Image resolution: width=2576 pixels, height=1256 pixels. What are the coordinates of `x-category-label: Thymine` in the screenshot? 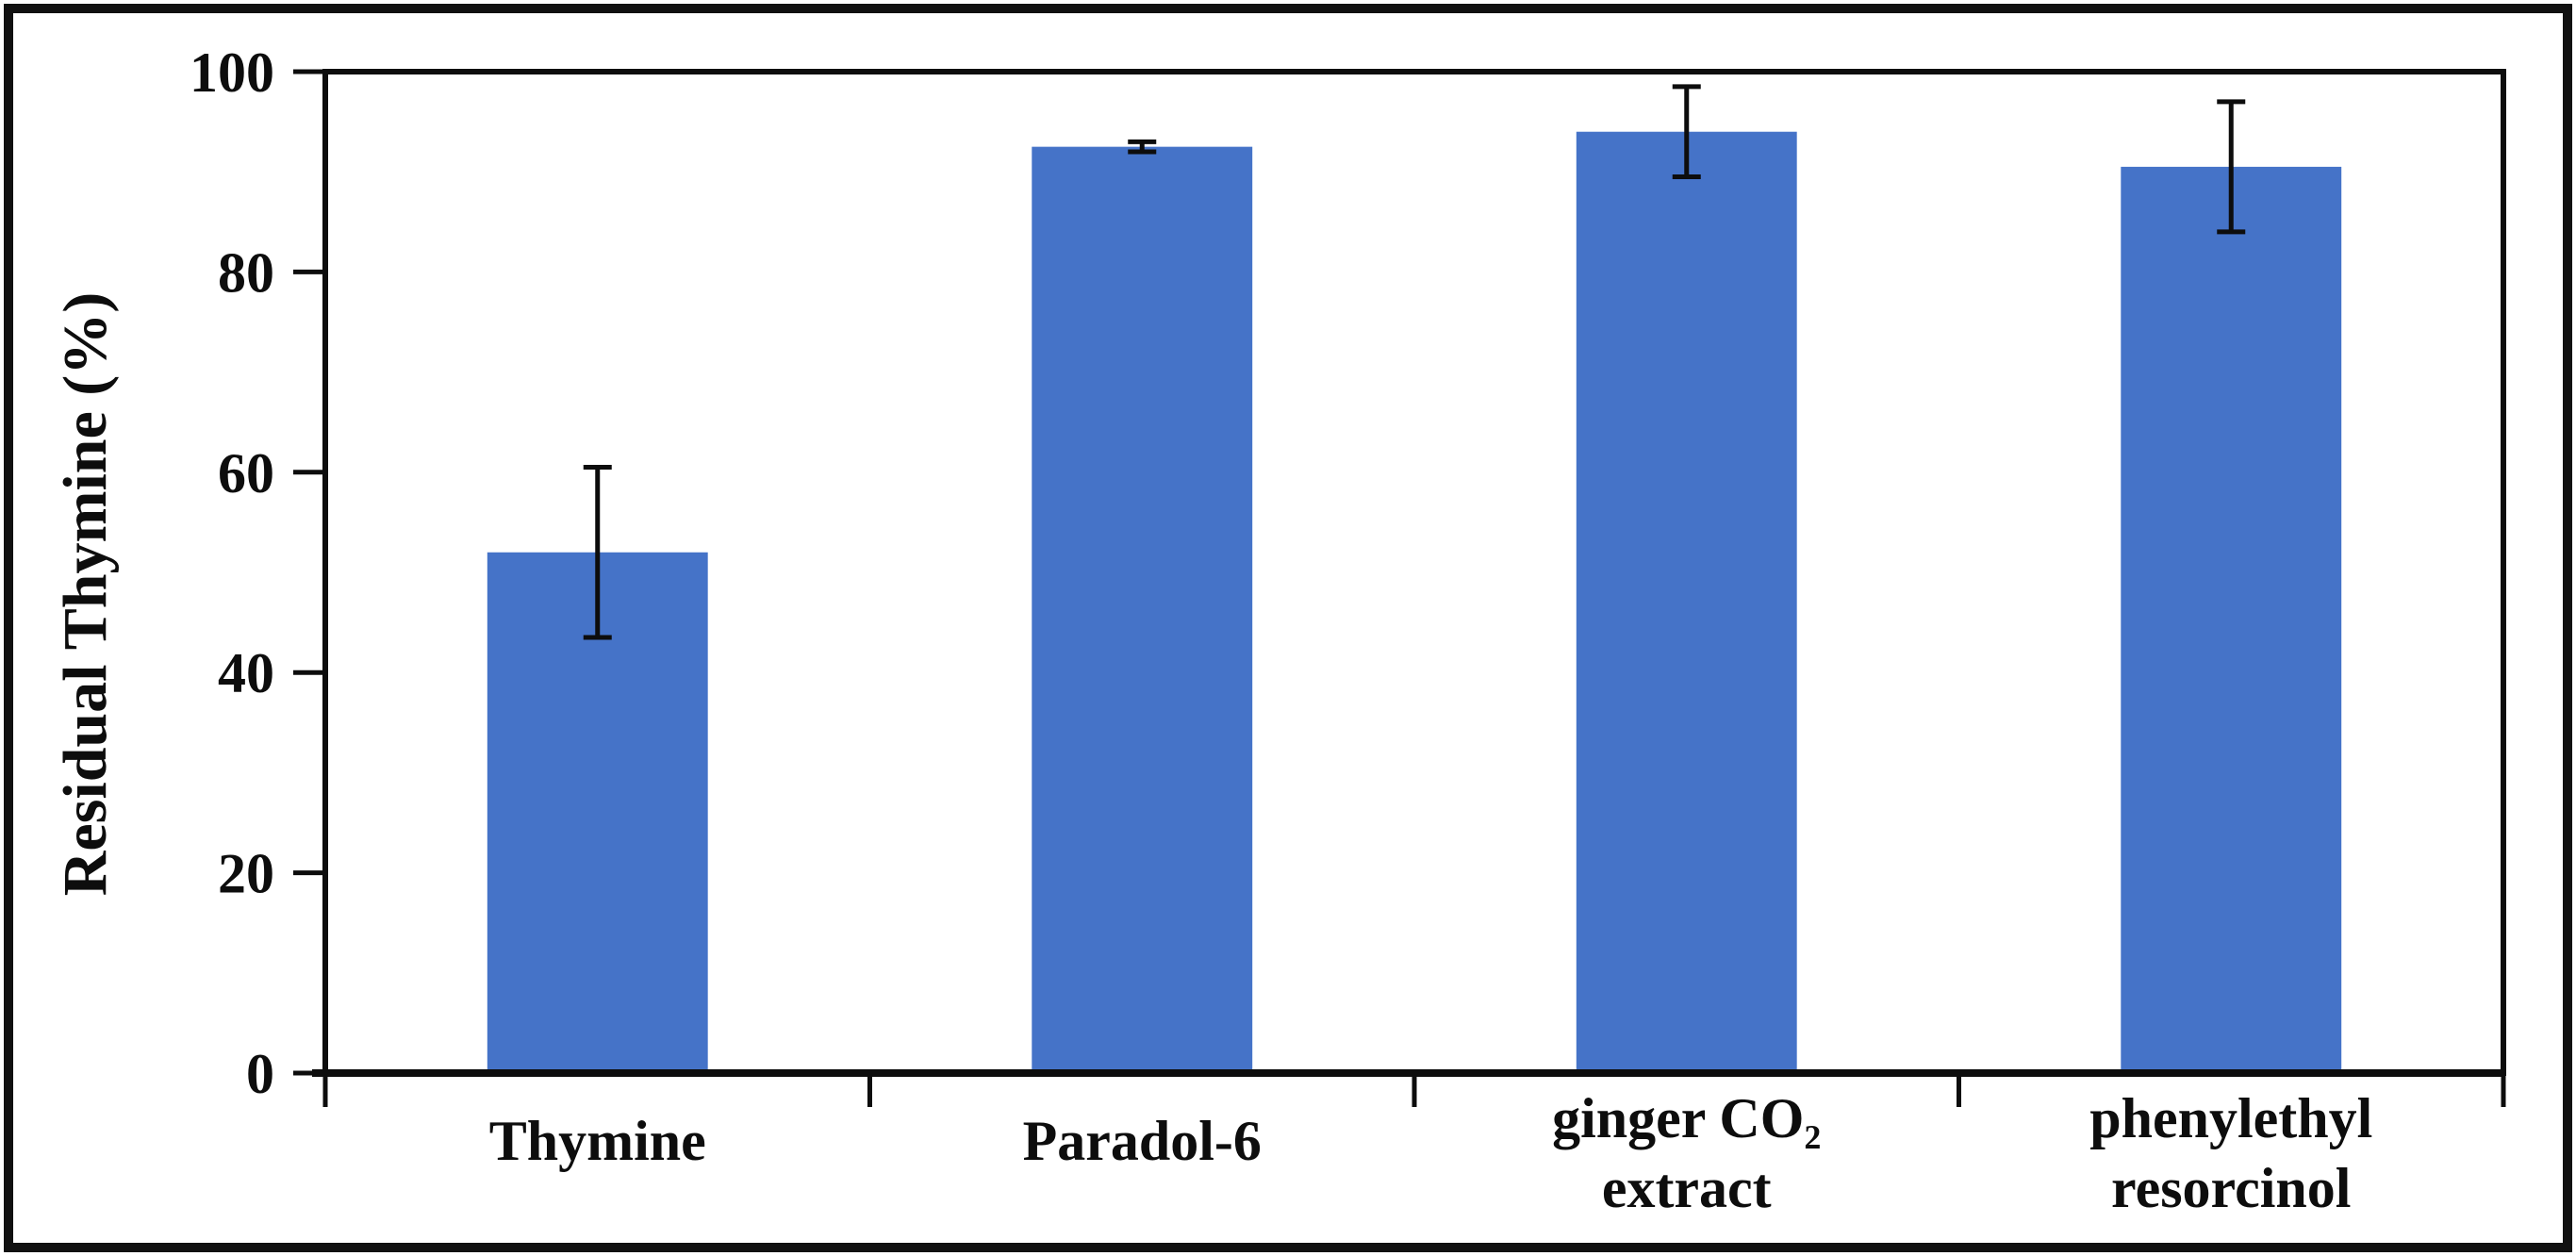 It's located at (597, 1141).